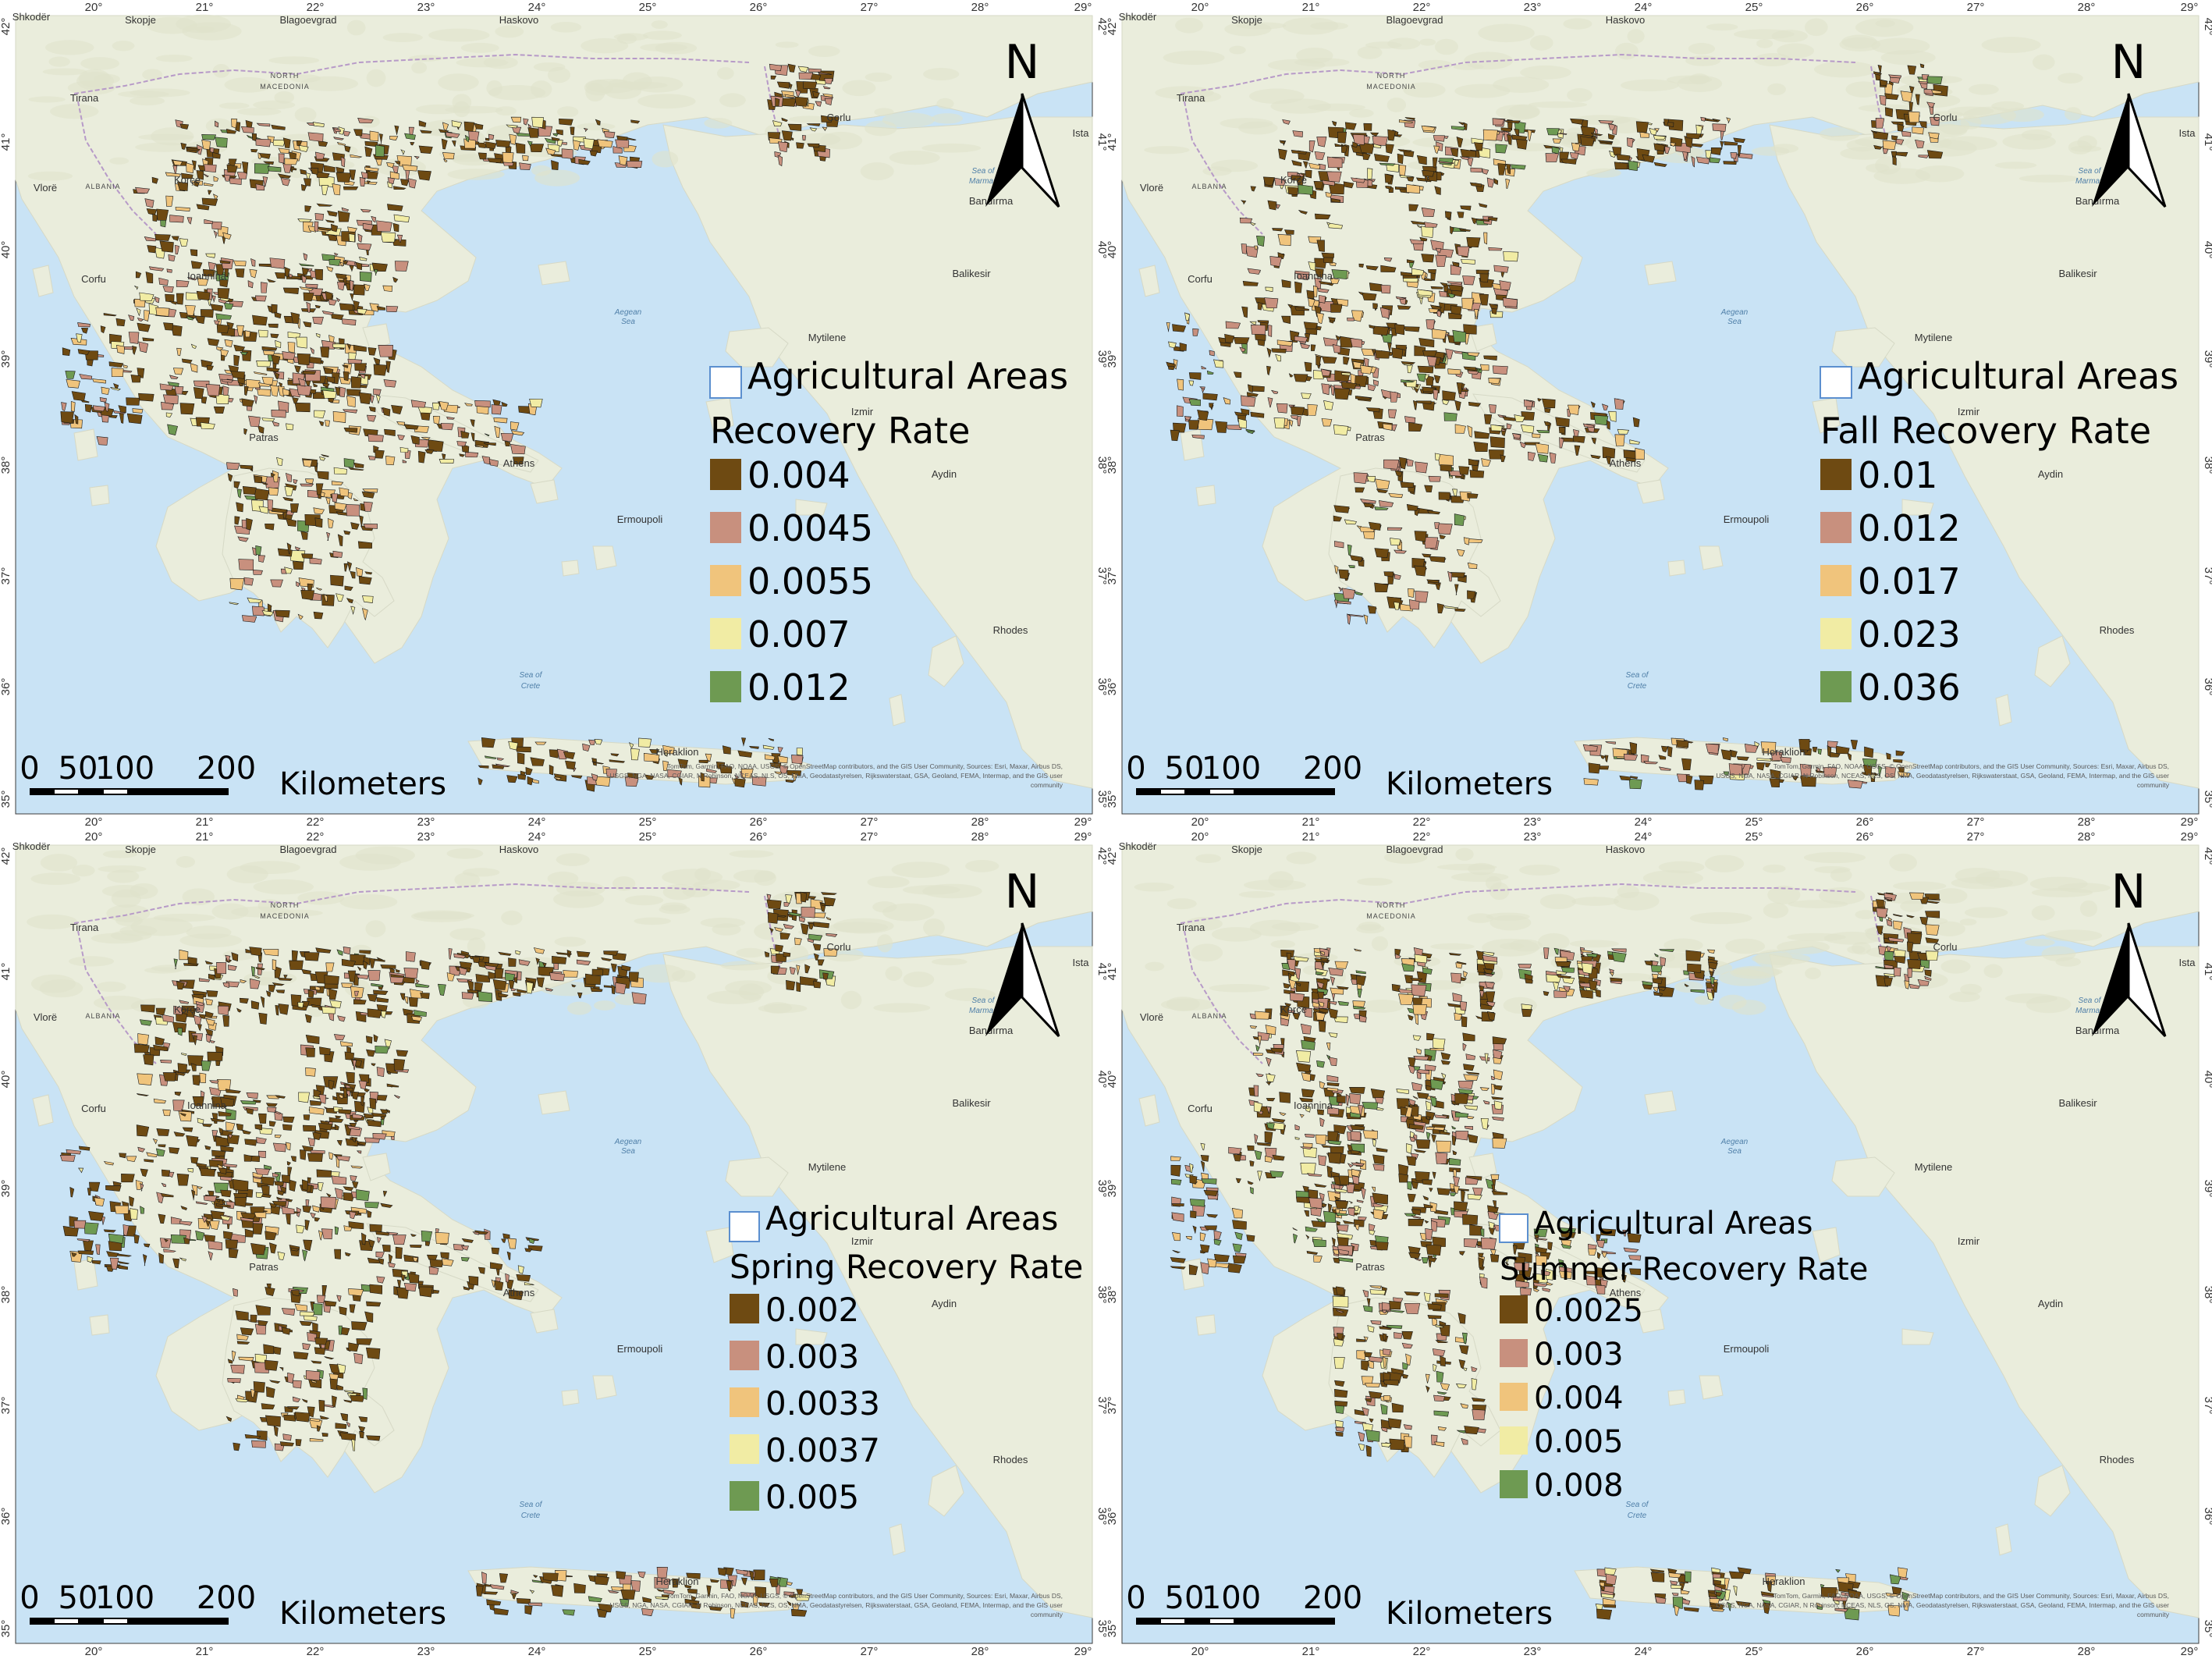  Describe the element at coordinates (1100, 856) in the screenshot. I see `lat-label-right: 42°` at that location.